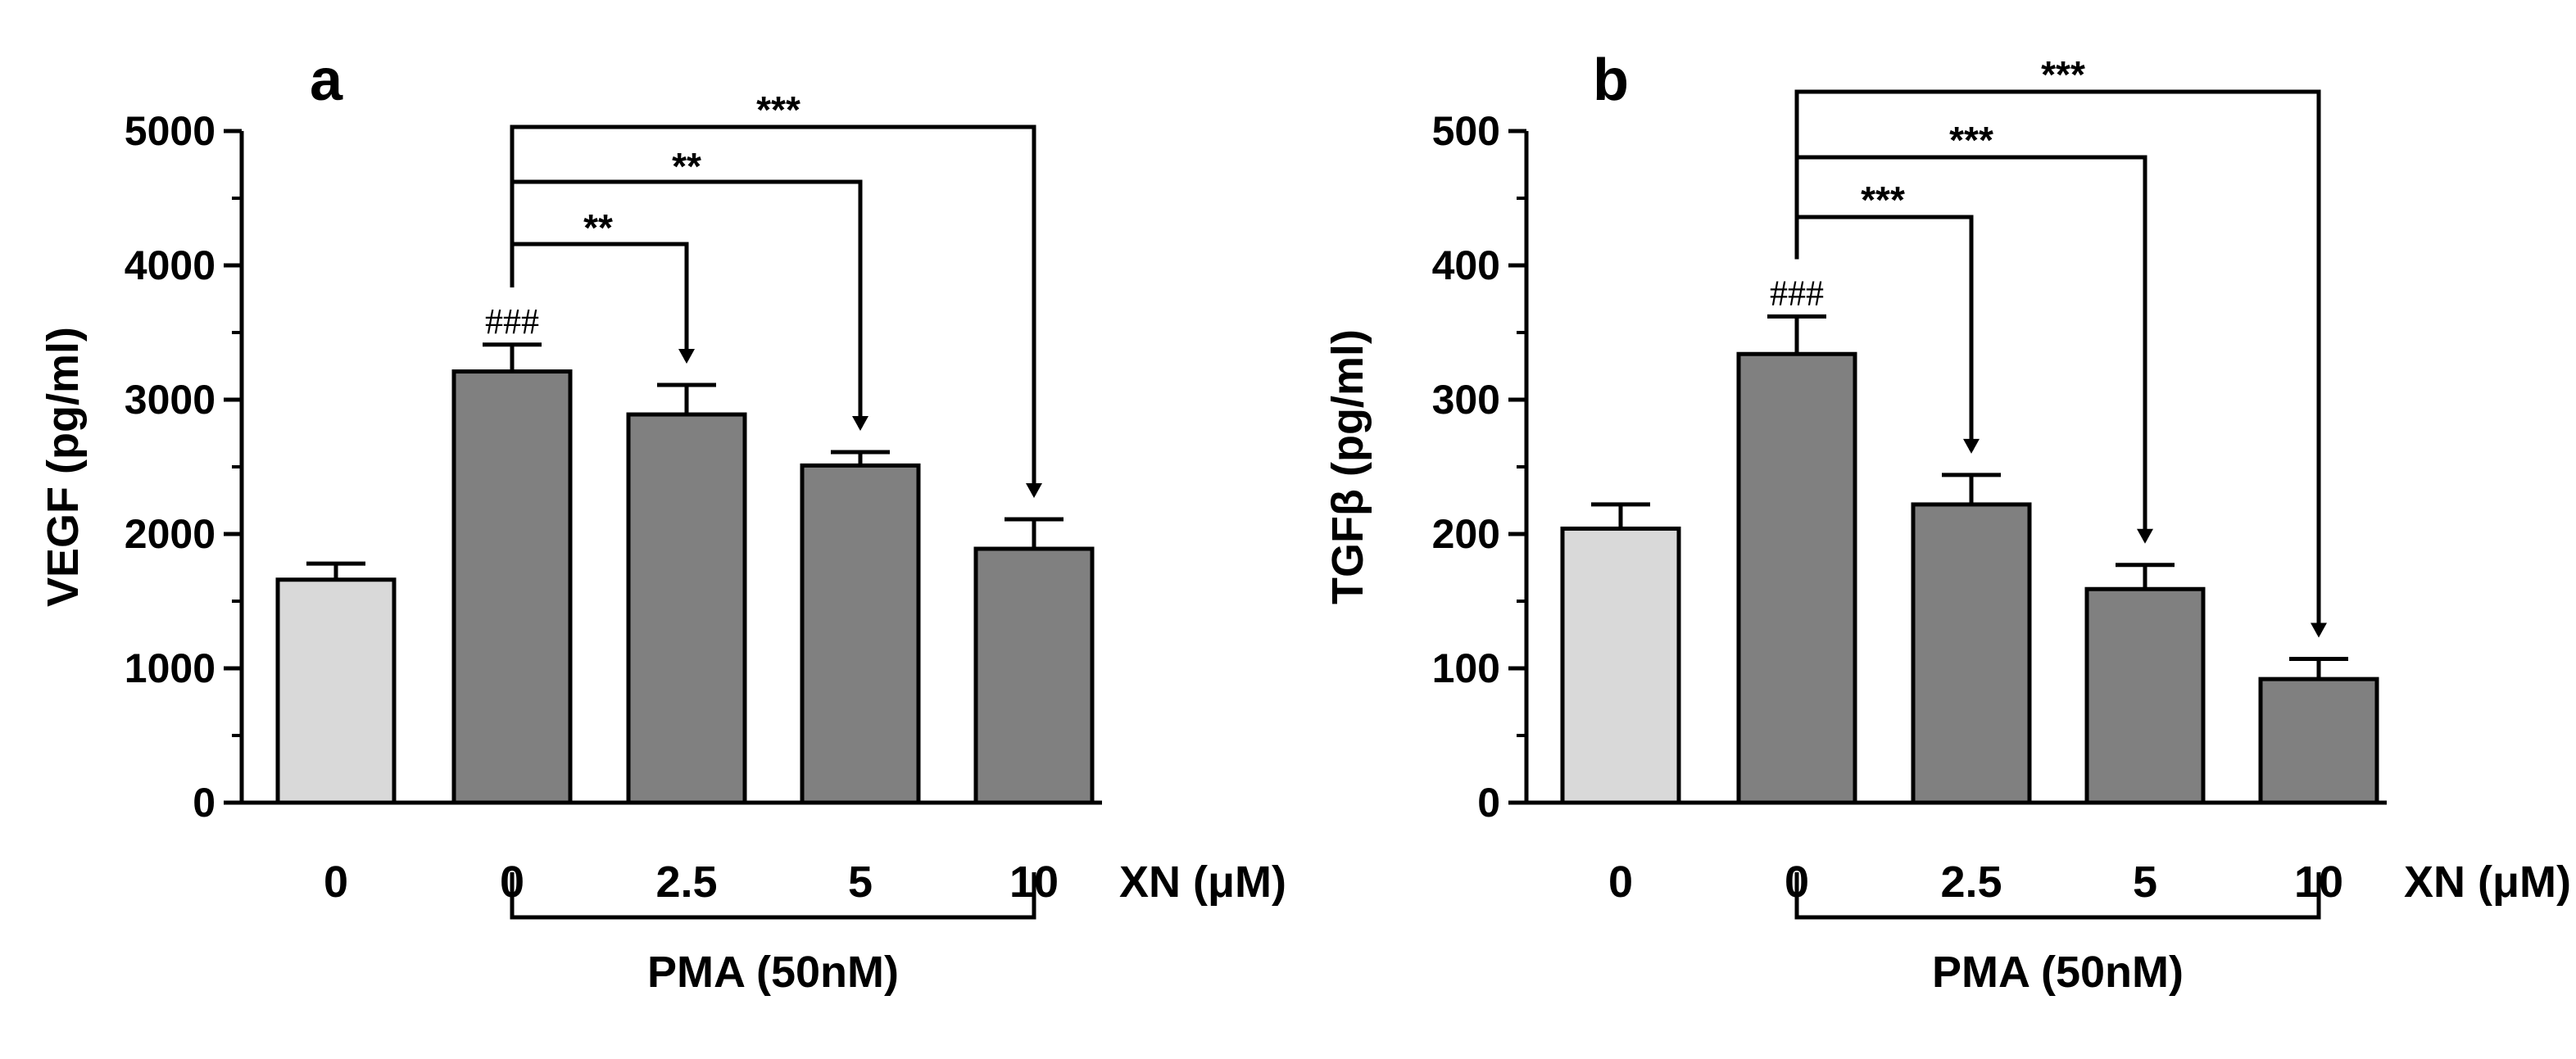 This screenshot has width=2576, height=1059. I want to click on y-tick-label: 300, so click(1466, 400).